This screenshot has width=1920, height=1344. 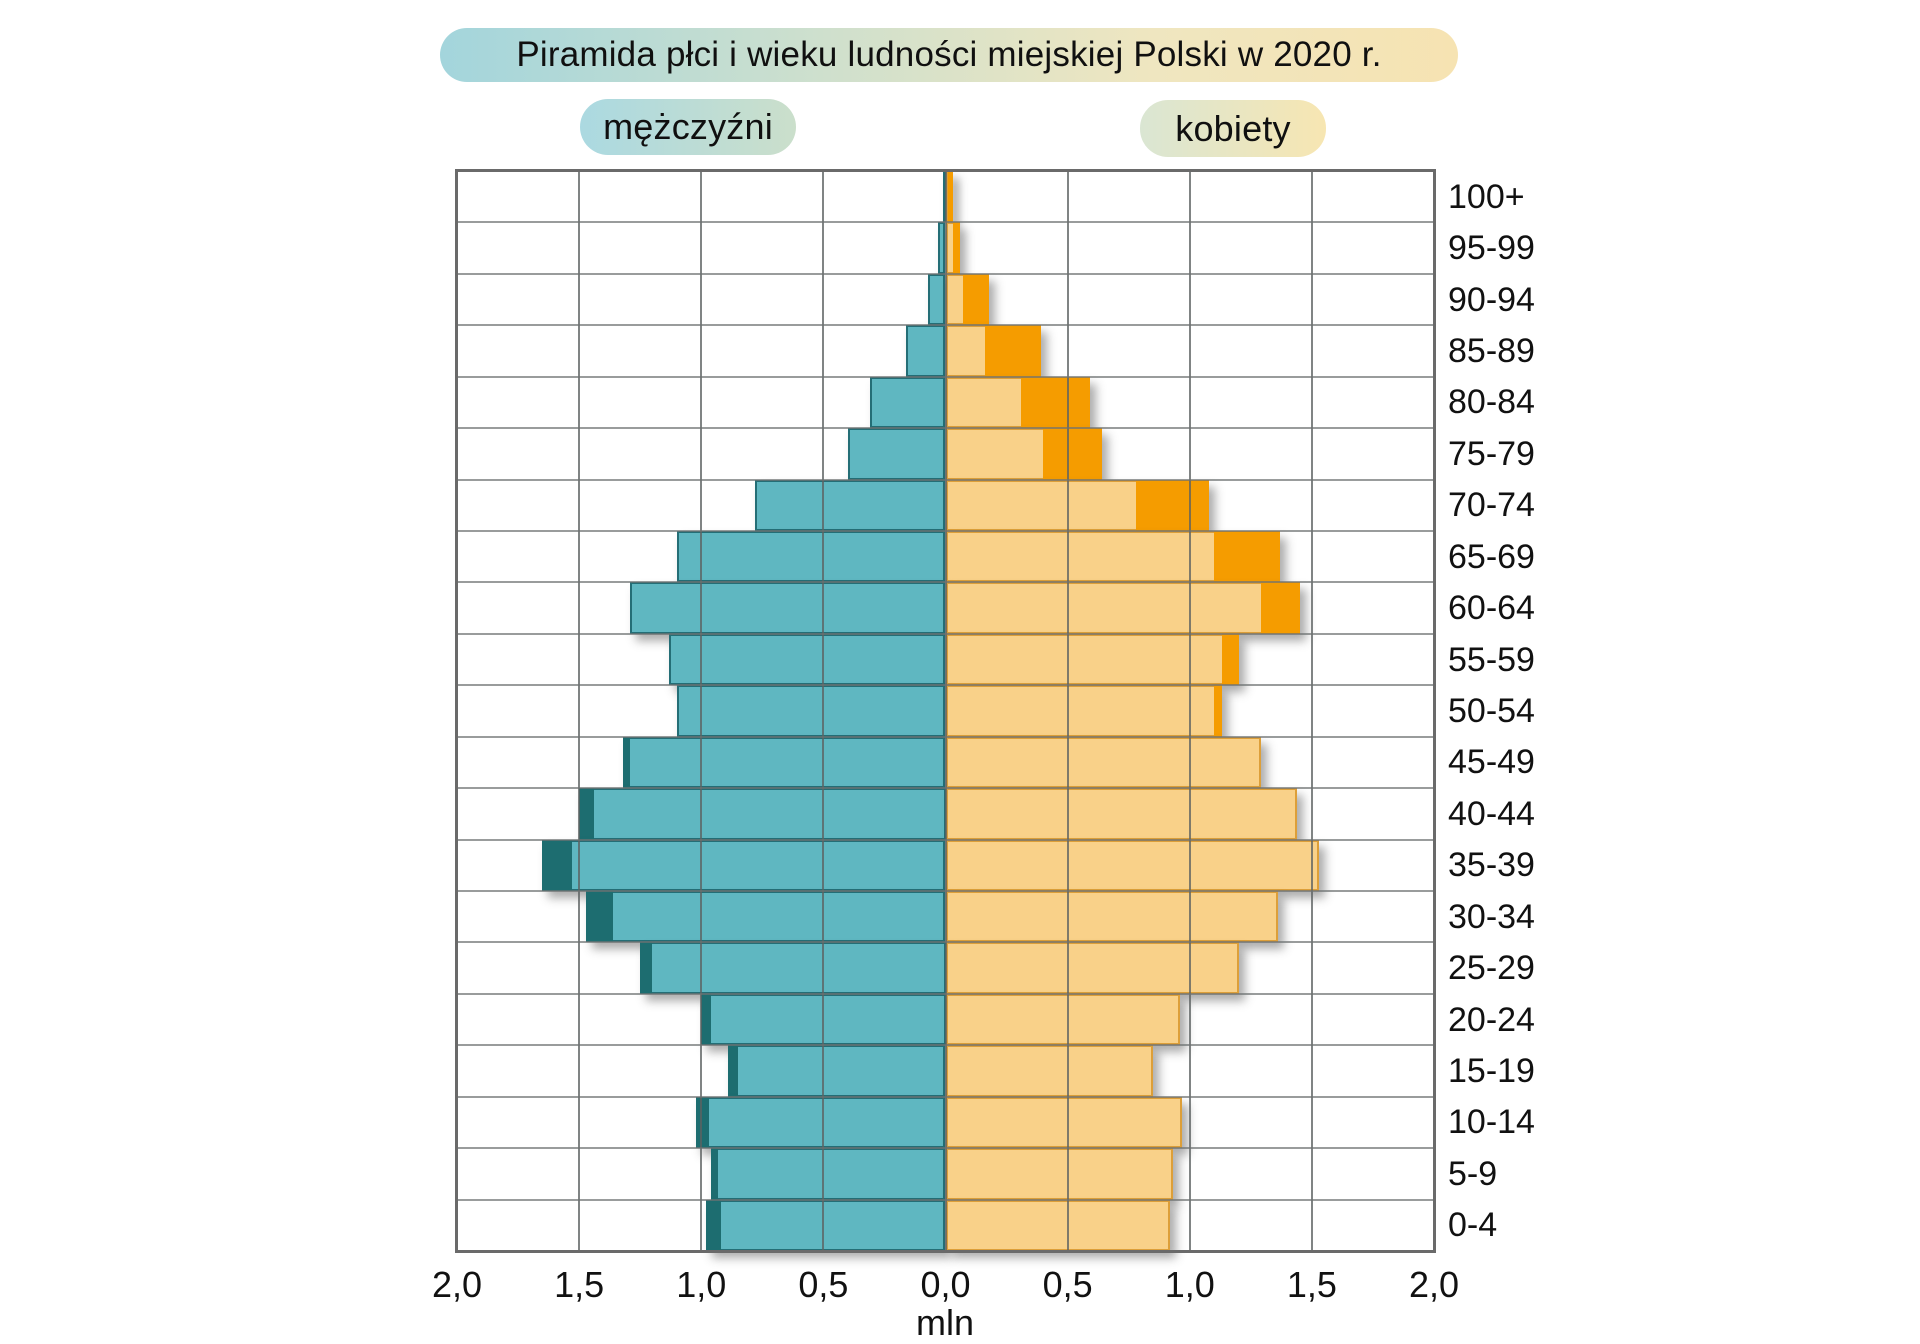 I want to click on age-label-50-54: 50-54, so click(x=1491, y=711).